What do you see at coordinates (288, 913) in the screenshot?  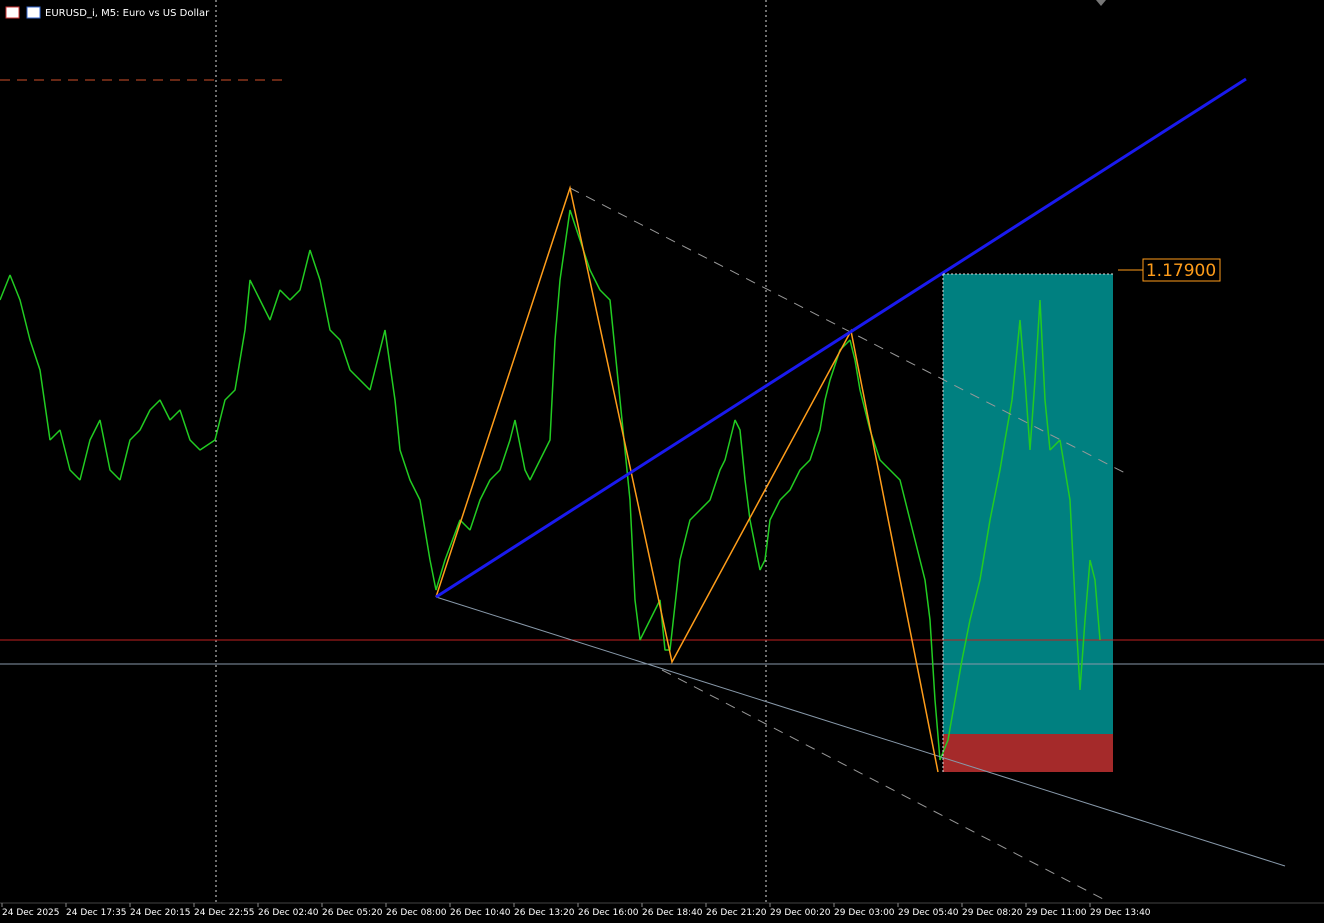 I see `time-label: 26 Dec 02:40` at bounding box center [288, 913].